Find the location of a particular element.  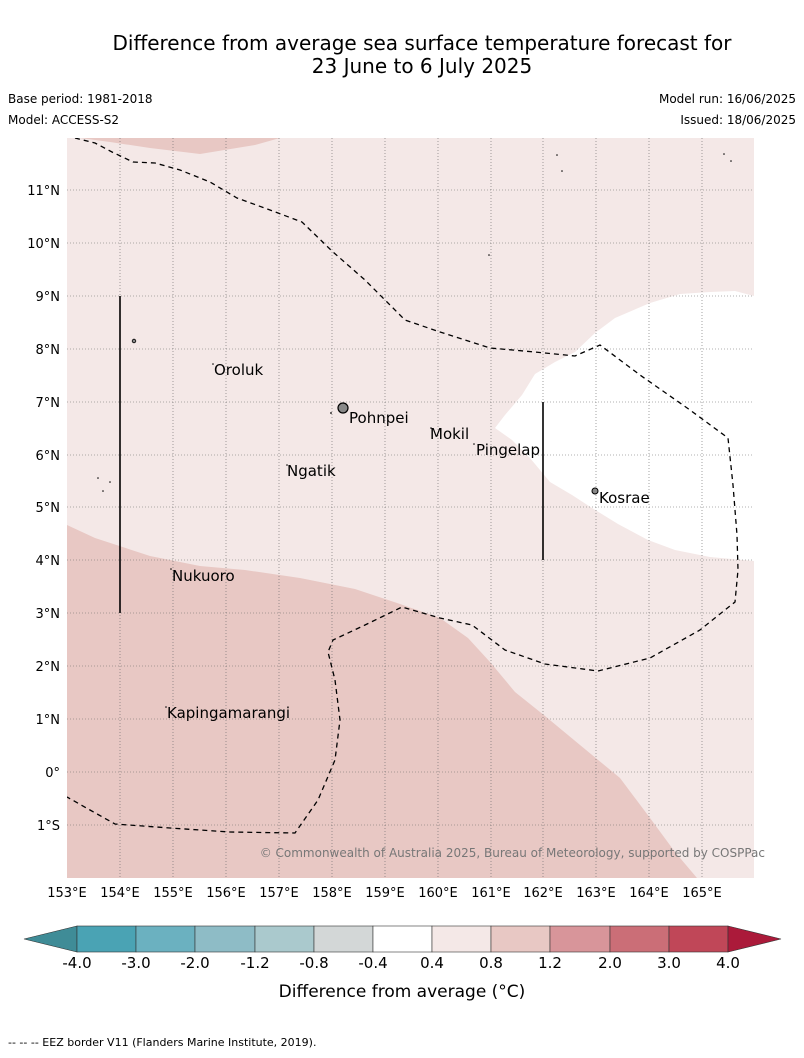

lat-tick-label: 4°N is located at coordinates (48, 561).